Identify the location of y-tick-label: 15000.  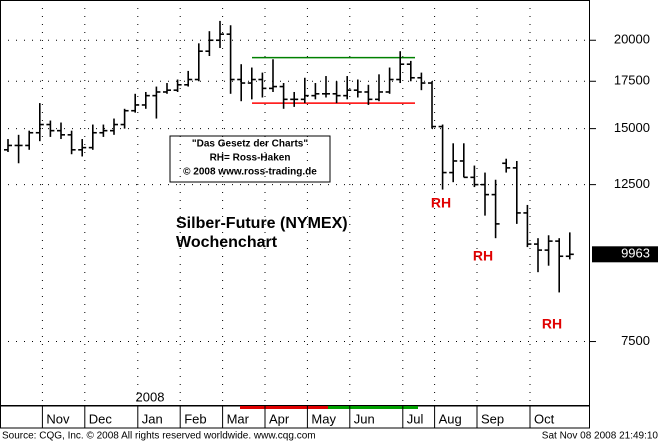
(632, 127).